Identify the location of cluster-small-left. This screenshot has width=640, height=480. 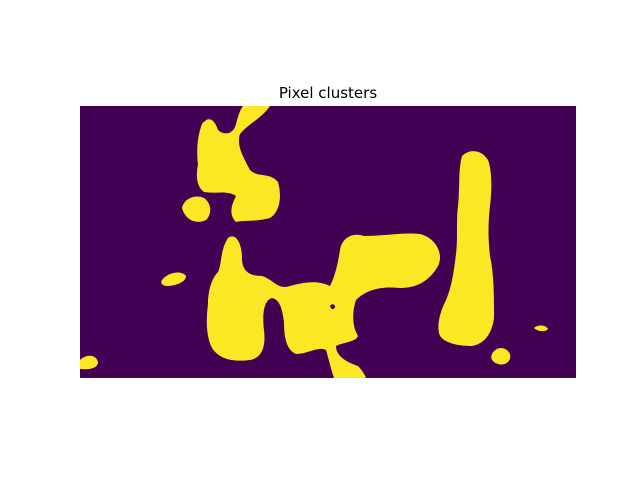
(196, 209).